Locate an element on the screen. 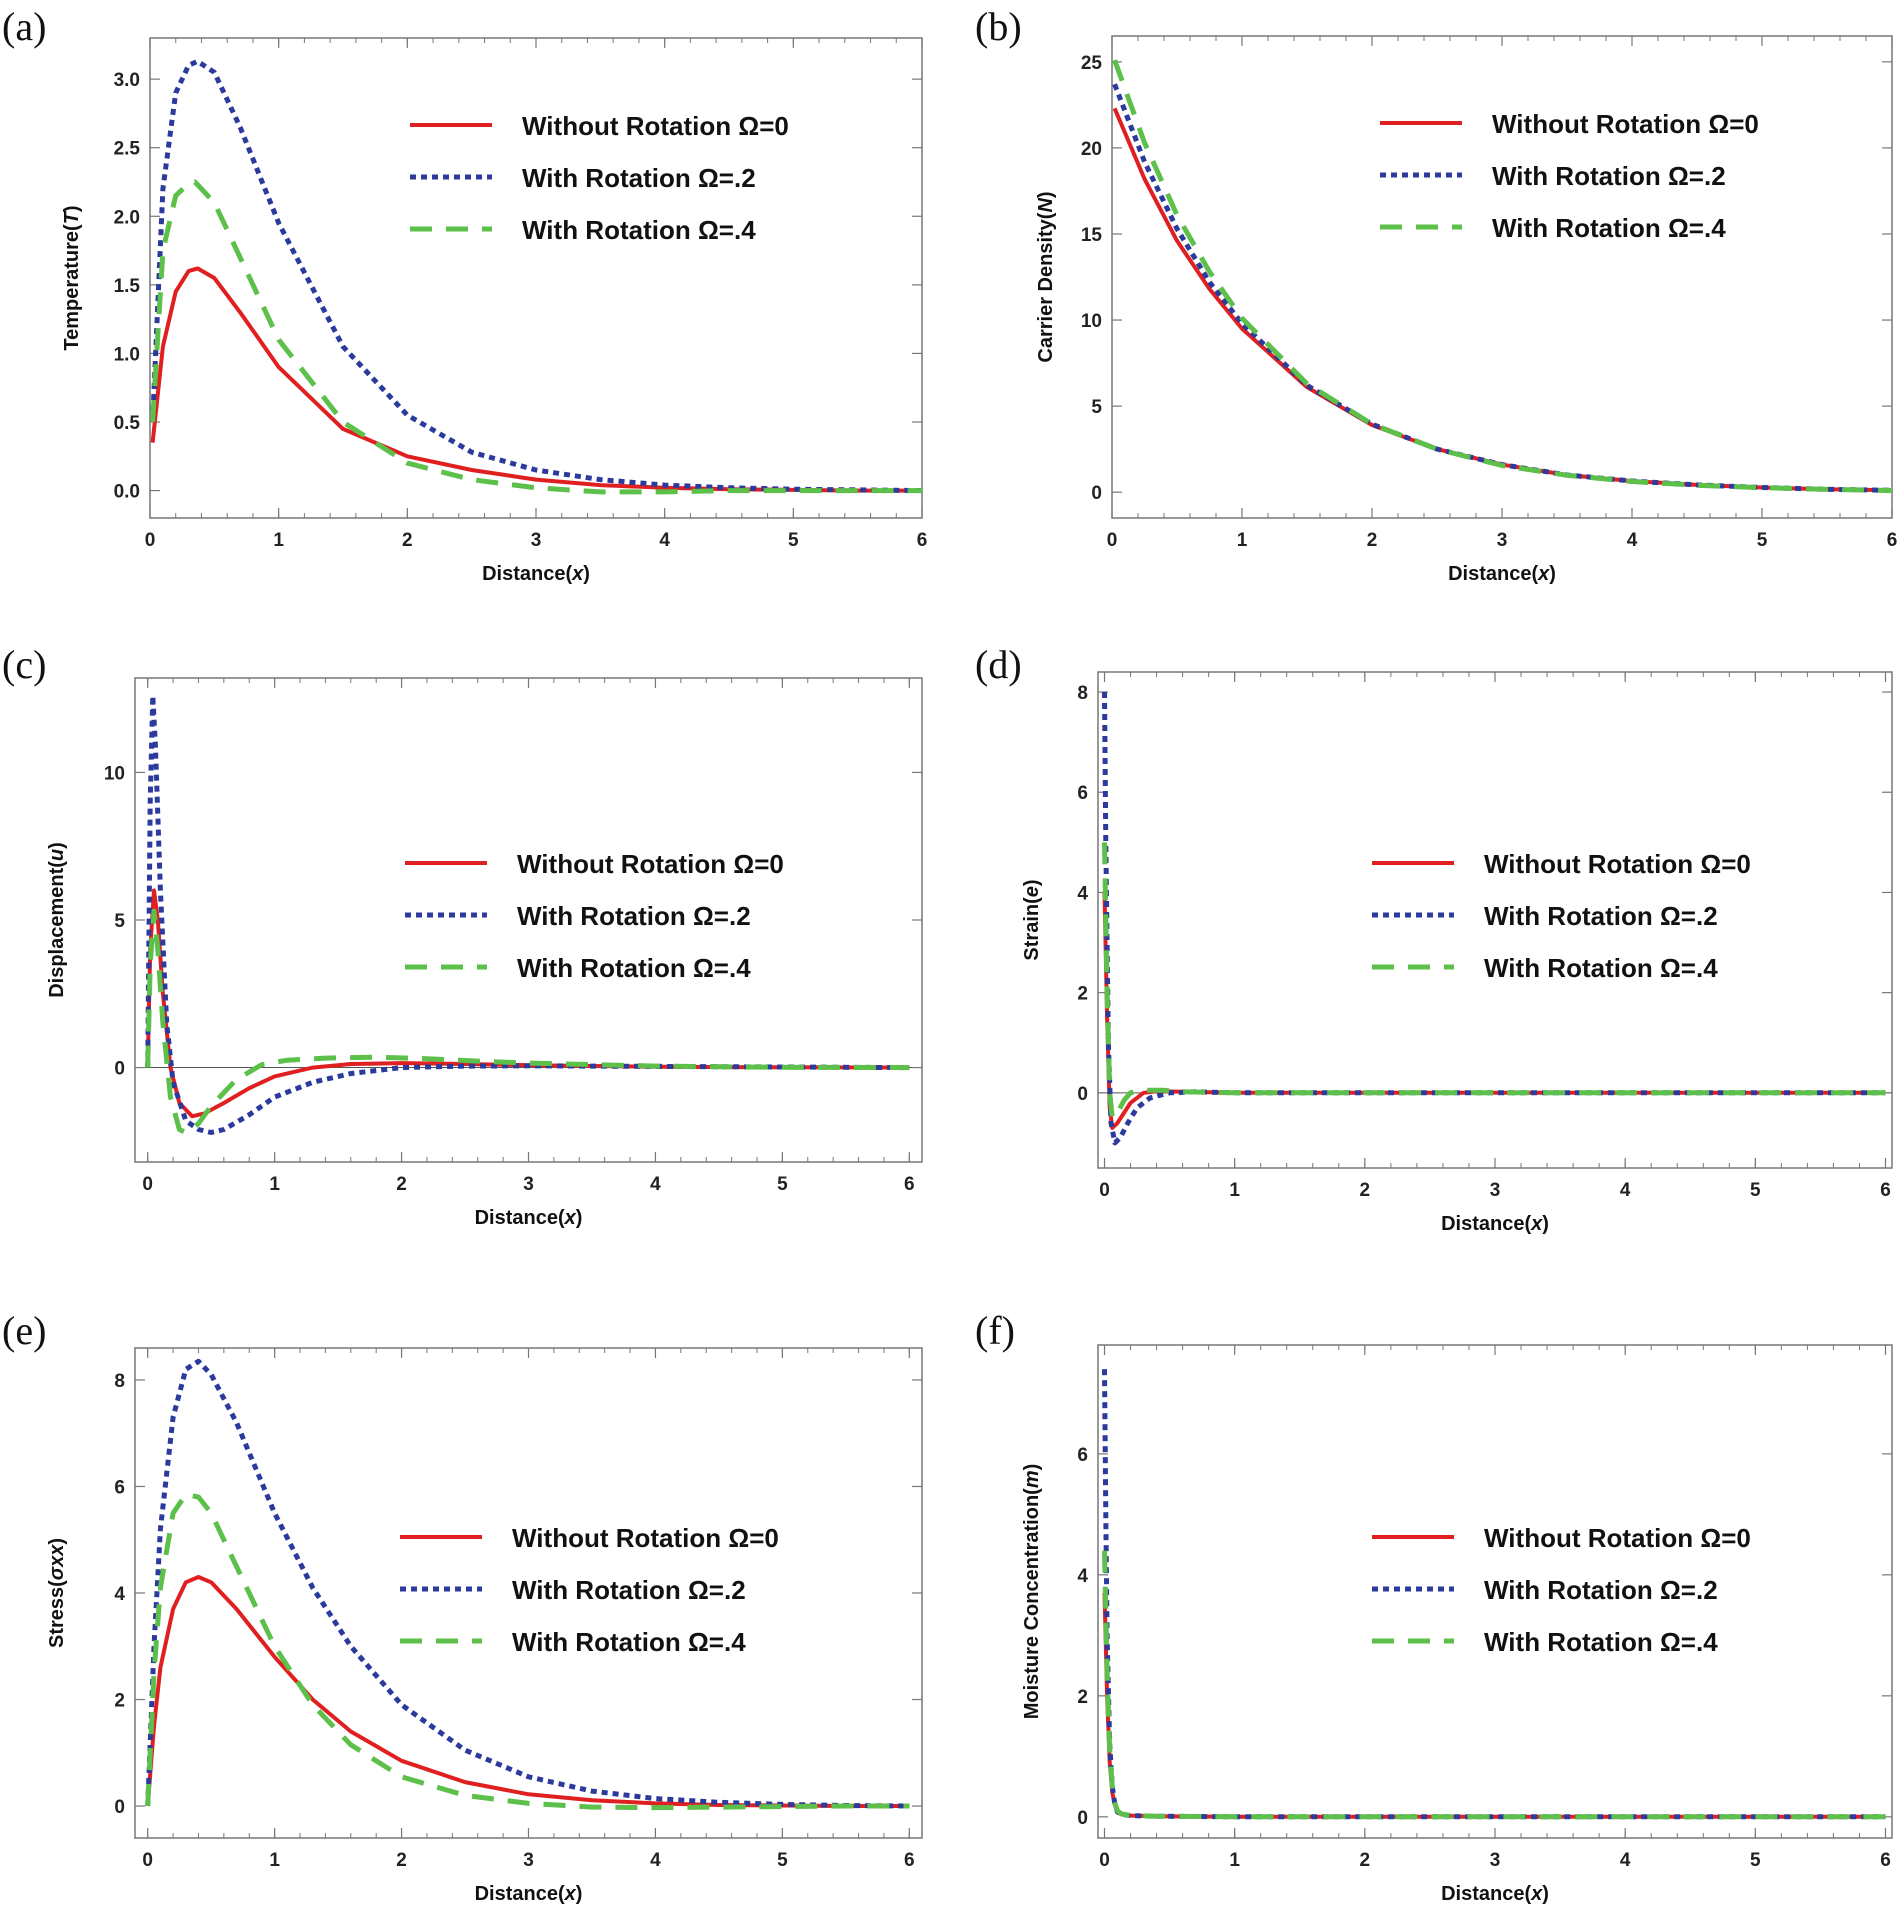 The image size is (1900, 1921). y-tick-label: 2 is located at coordinates (1082, 994).